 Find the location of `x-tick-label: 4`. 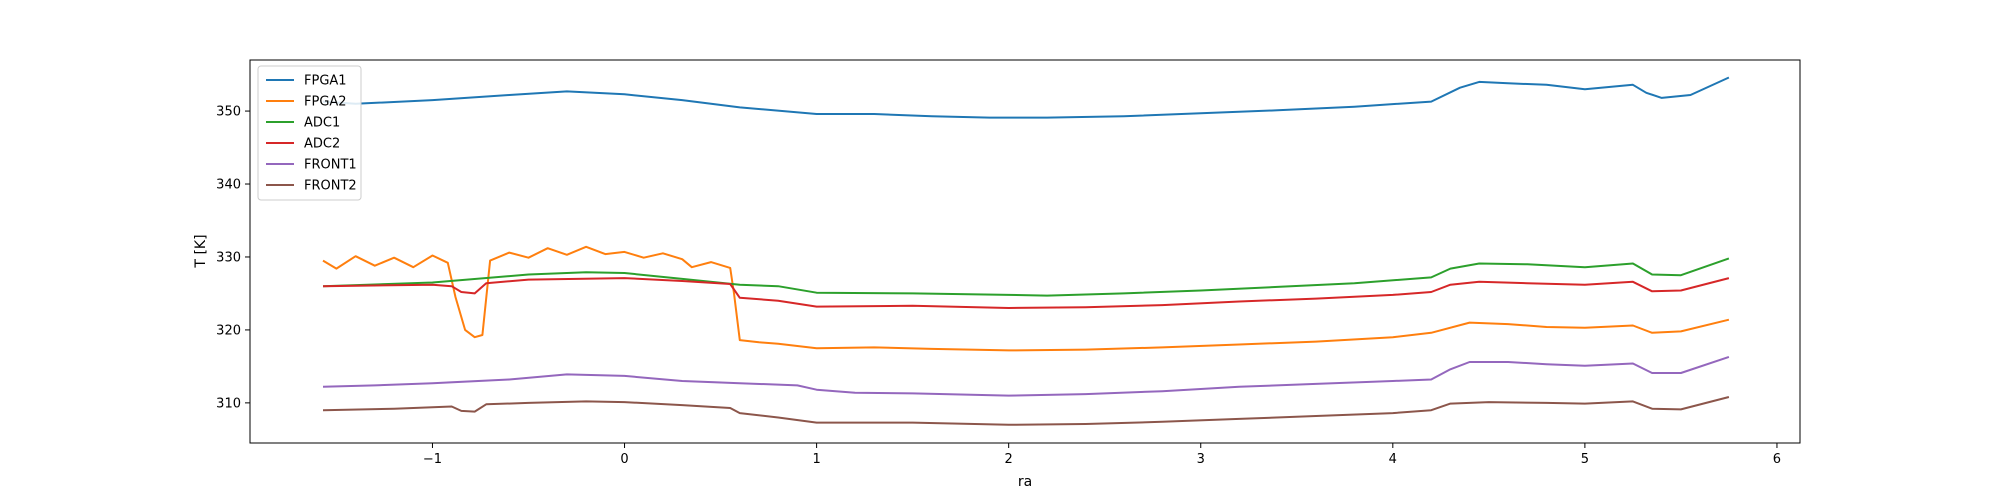

x-tick-label: 4 is located at coordinates (1393, 459).